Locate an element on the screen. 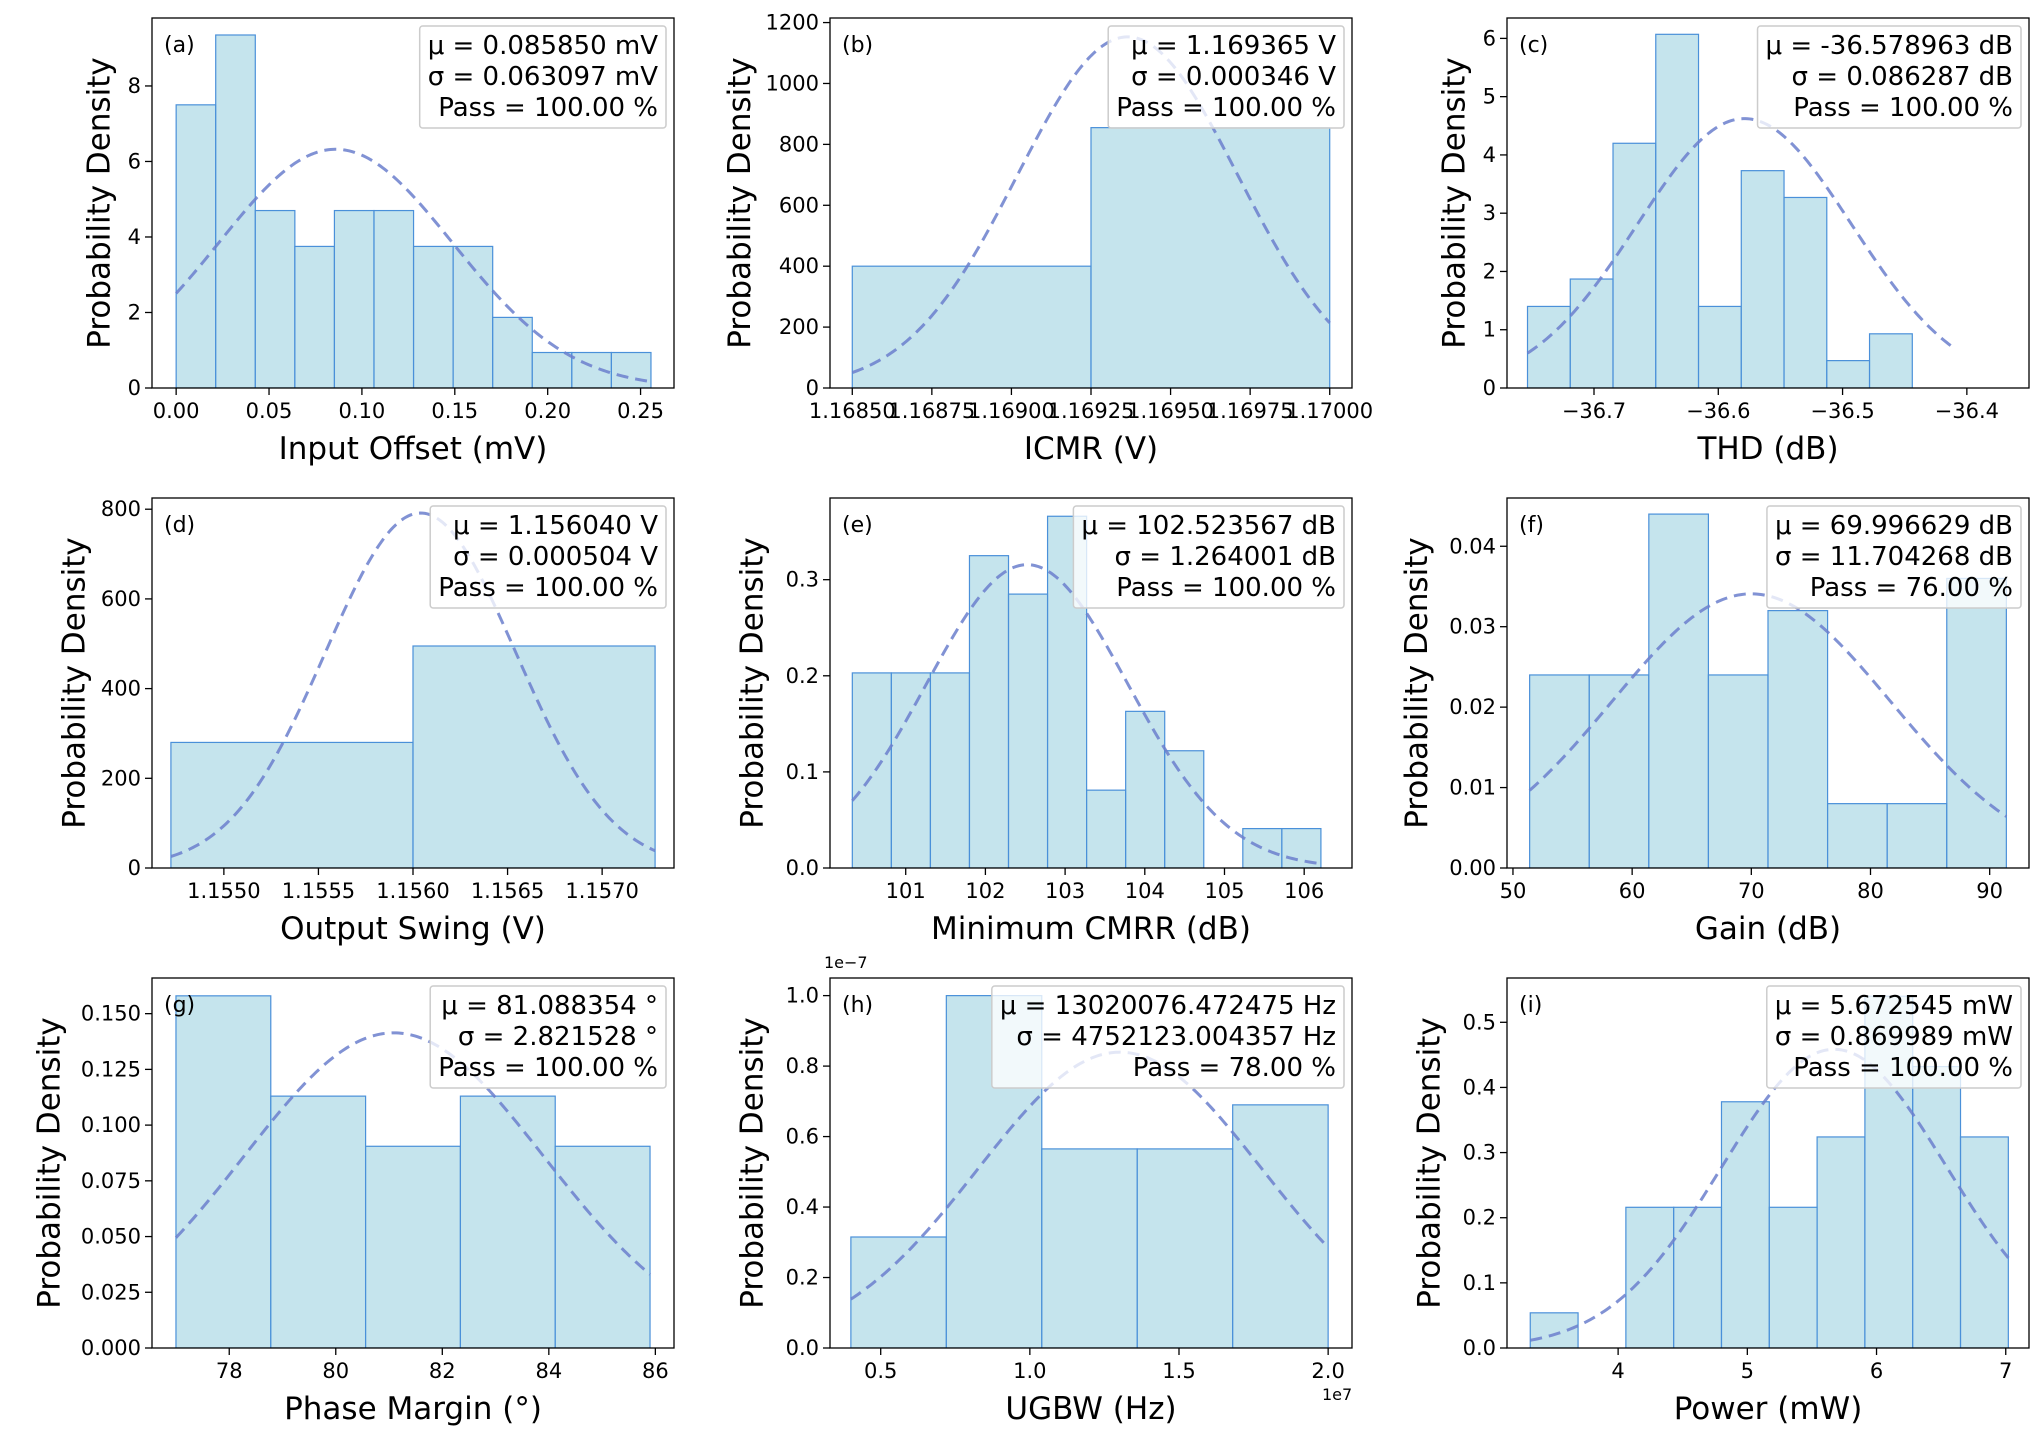 This screenshot has width=2042, height=1433. x-tick-label: 60 is located at coordinates (1632, 891).